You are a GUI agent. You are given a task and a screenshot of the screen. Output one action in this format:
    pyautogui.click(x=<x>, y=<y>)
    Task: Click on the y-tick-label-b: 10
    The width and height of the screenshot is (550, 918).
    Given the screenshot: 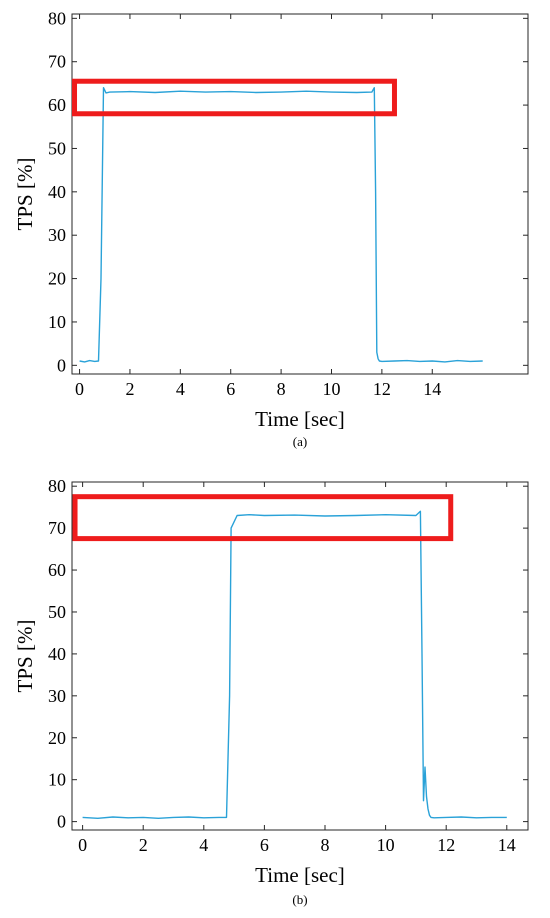 What is the action you would take?
    pyautogui.click(x=57, y=780)
    